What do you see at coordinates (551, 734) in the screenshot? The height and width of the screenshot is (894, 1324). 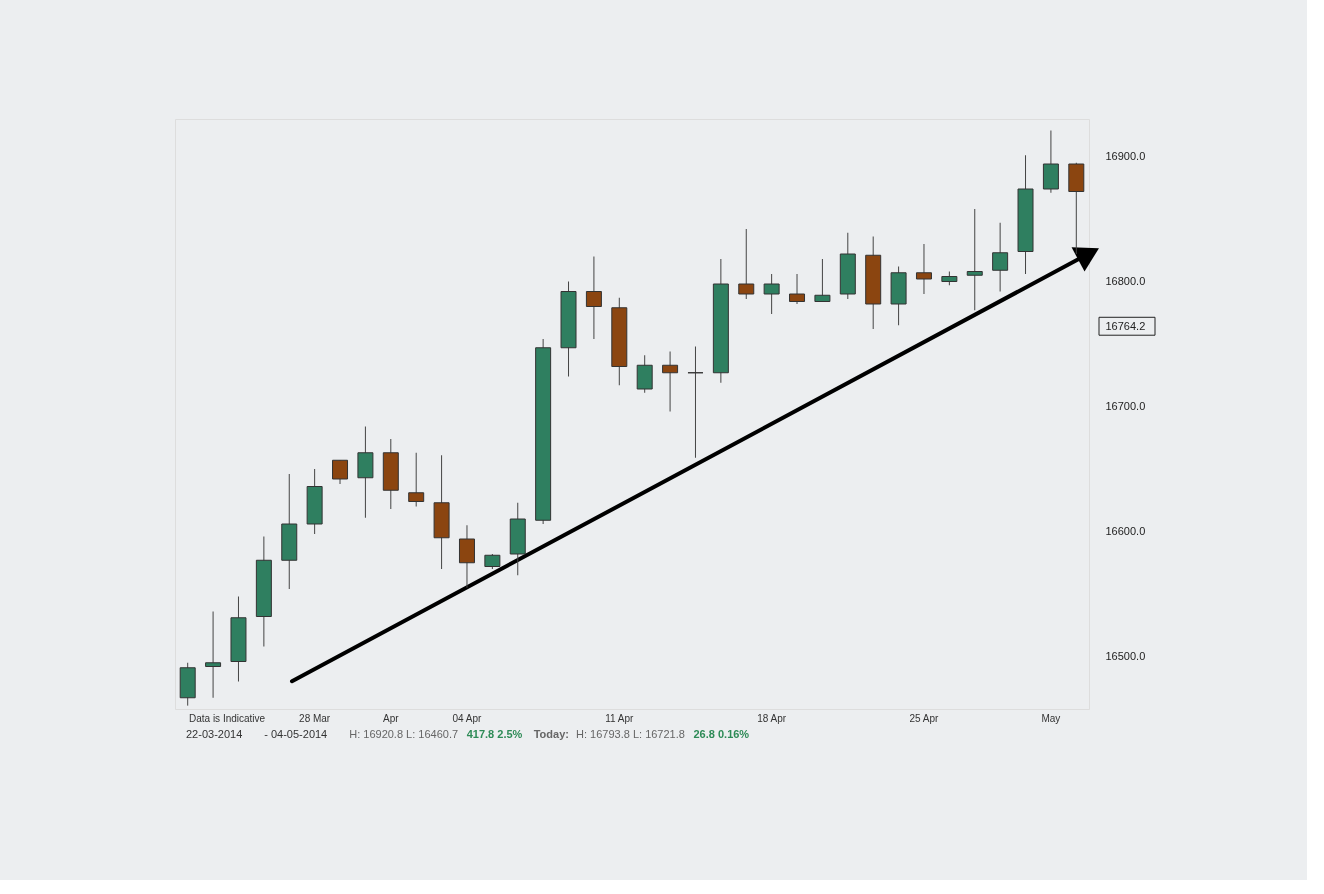 I see `text: Today:` at bounding box center [551, 734].